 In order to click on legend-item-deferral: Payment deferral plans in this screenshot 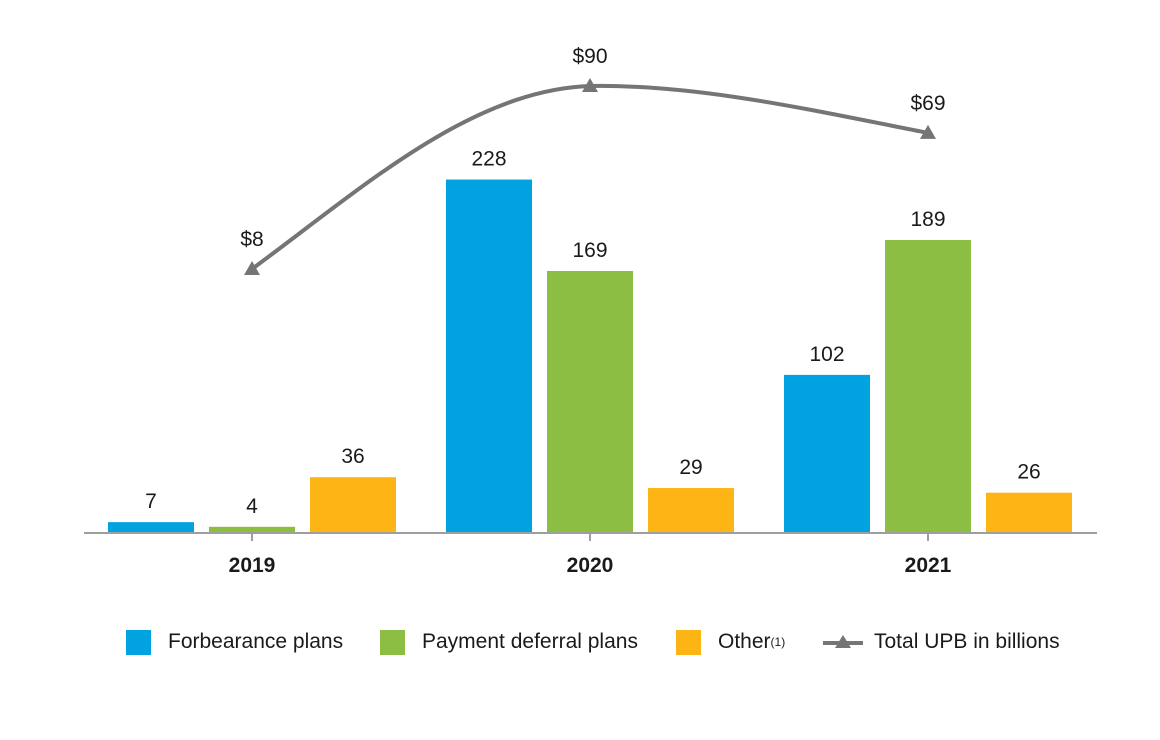, I will do `click(509, 642)`.